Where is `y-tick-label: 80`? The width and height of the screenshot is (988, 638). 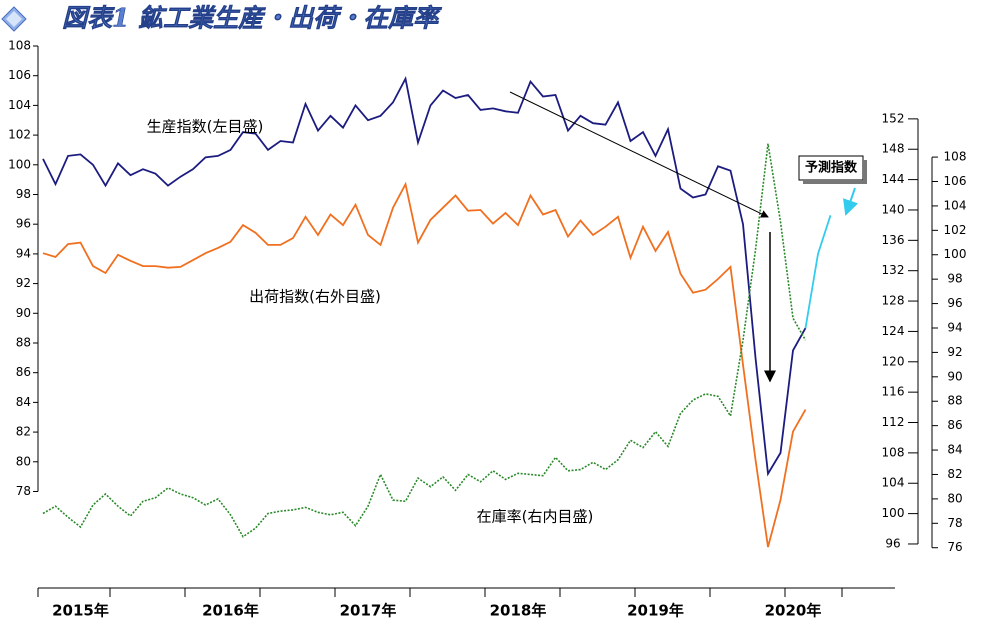 y-tick-label: 80 is located at coordinates (23, 461).